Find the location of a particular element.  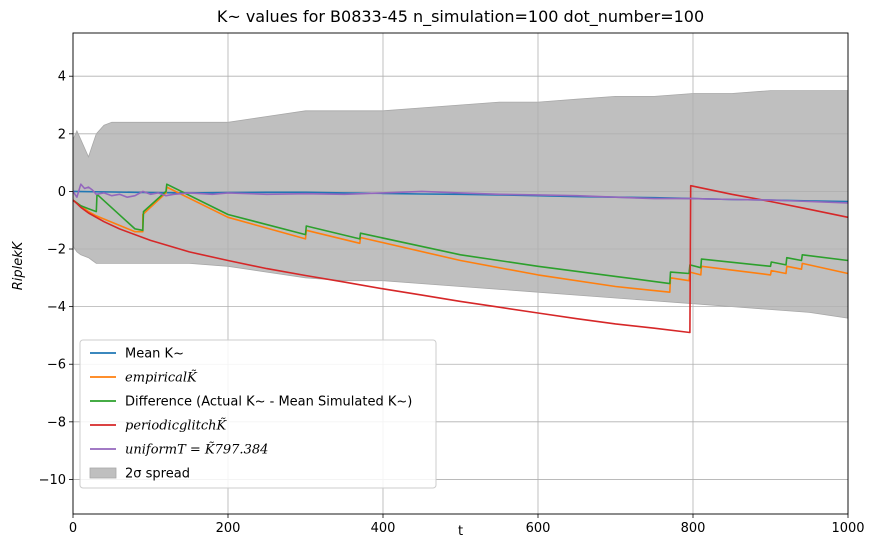

legend-entry-0: Mean K~ is located at coordinates (154, 354).